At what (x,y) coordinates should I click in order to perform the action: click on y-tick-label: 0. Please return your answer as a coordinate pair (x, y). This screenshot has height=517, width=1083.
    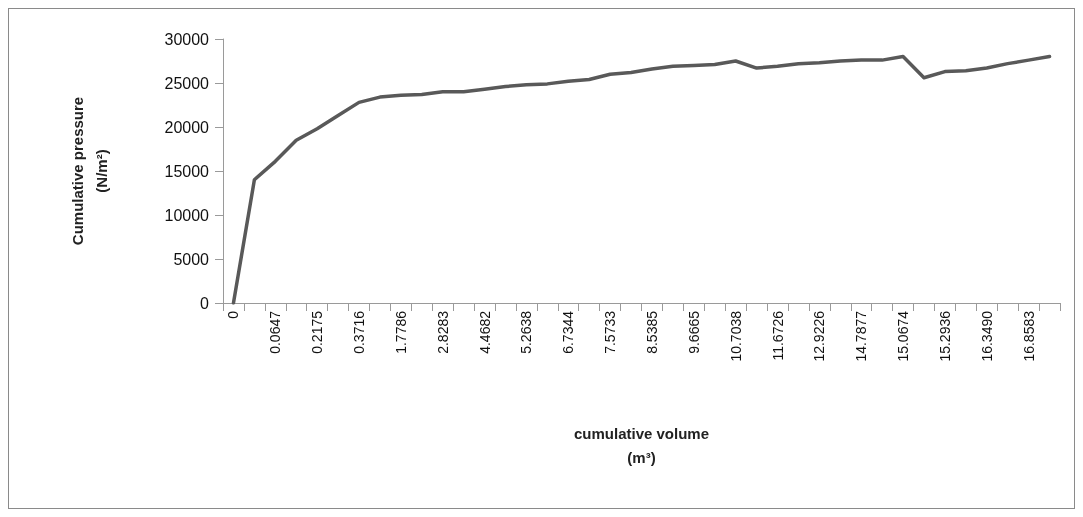
    Looking at the image, I should click on (205, 303).